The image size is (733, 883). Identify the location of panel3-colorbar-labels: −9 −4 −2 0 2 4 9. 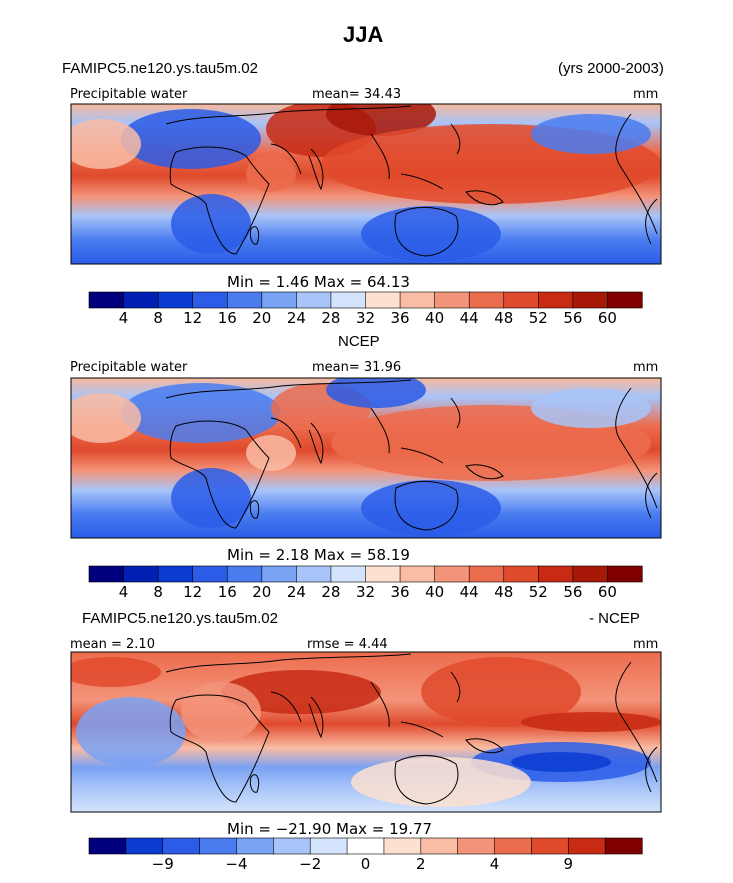
(365, 865).